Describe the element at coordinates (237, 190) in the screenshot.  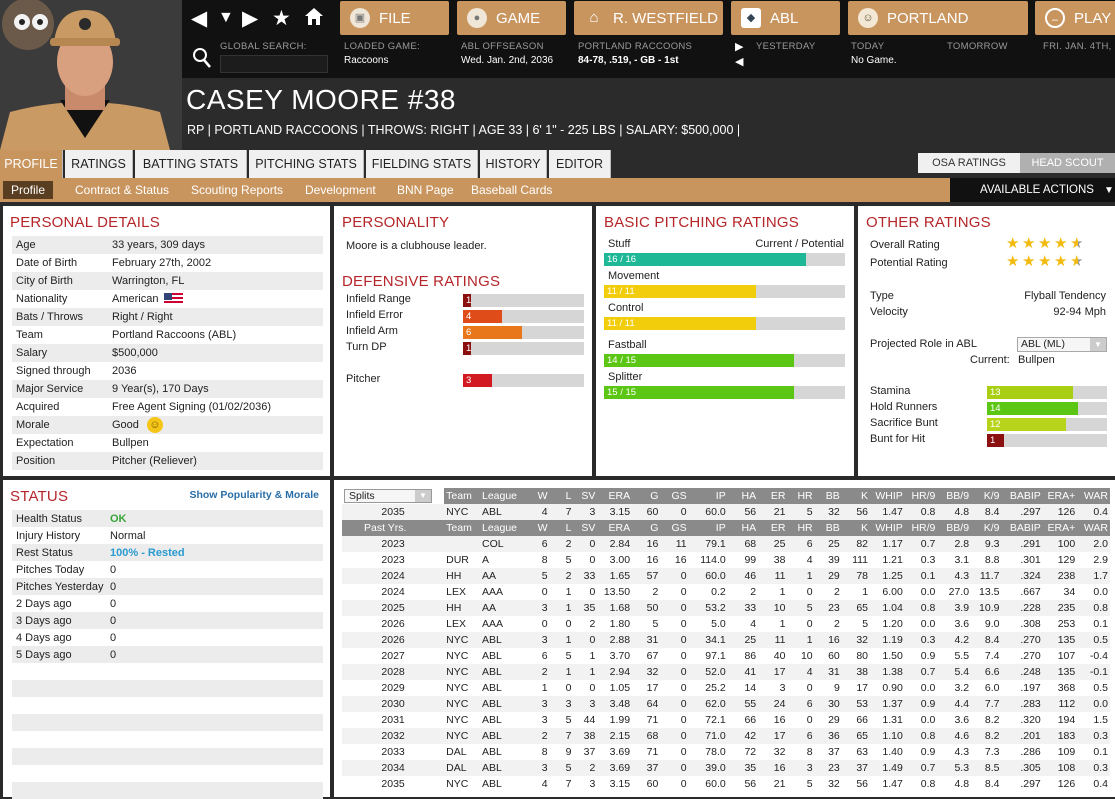
I see `subtab-scouting-reports: Scouting Reports` at that location.